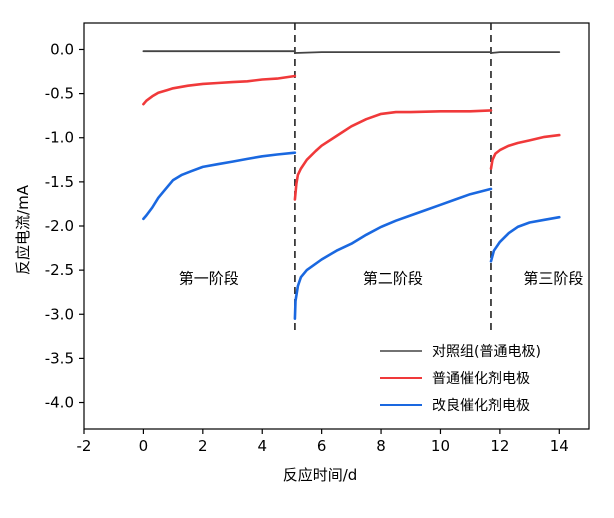 The image size is (614, 518). Describe the element at coordinates (559, 446) in the screenshot. I see `x-tick-label: 14` at that location.